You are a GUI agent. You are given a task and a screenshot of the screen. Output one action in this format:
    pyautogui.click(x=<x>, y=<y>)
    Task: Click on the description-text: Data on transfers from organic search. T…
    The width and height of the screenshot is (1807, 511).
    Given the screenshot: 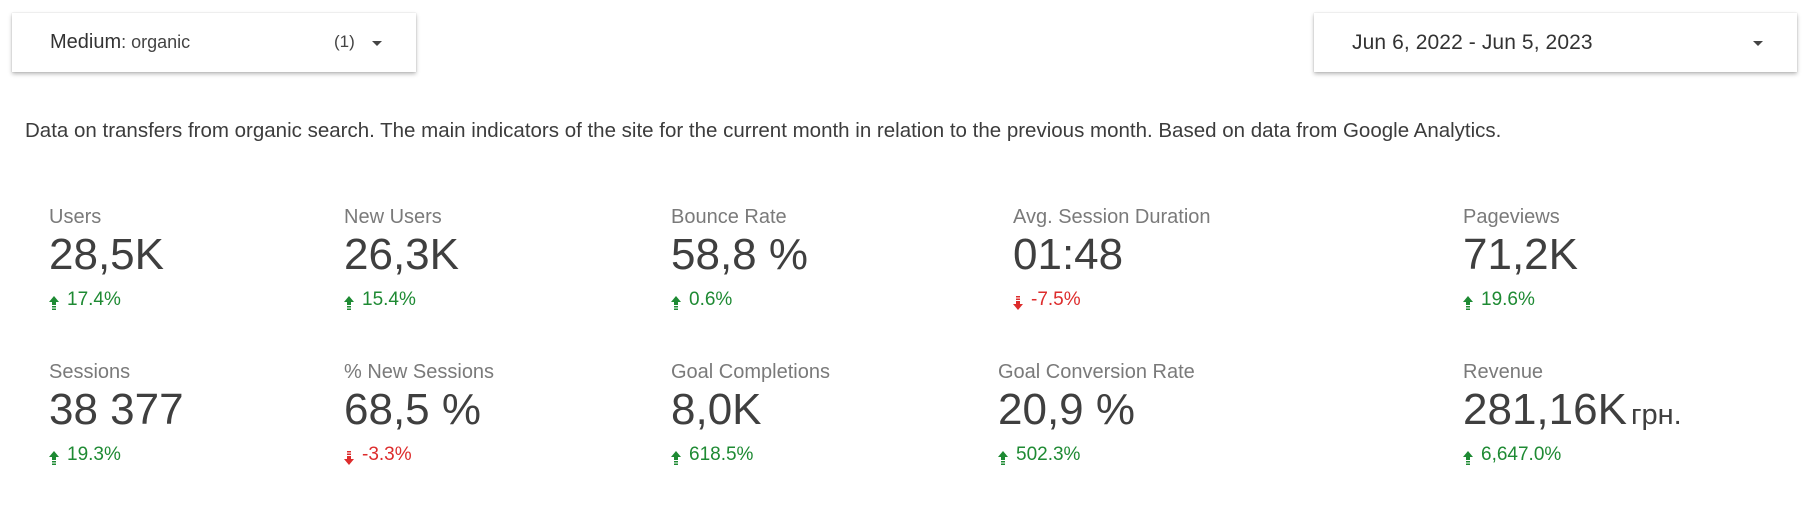 What is the action you would take?
    pyautogui.click(x=763, y=130)
    